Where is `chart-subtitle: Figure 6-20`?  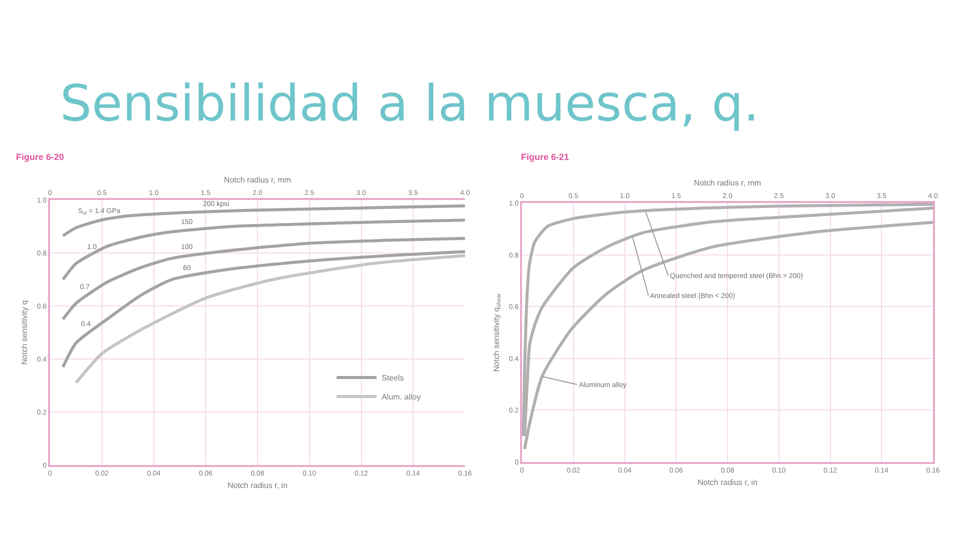 chart-subtitle: Figure 6-20 is located at coordinates (40, 157).